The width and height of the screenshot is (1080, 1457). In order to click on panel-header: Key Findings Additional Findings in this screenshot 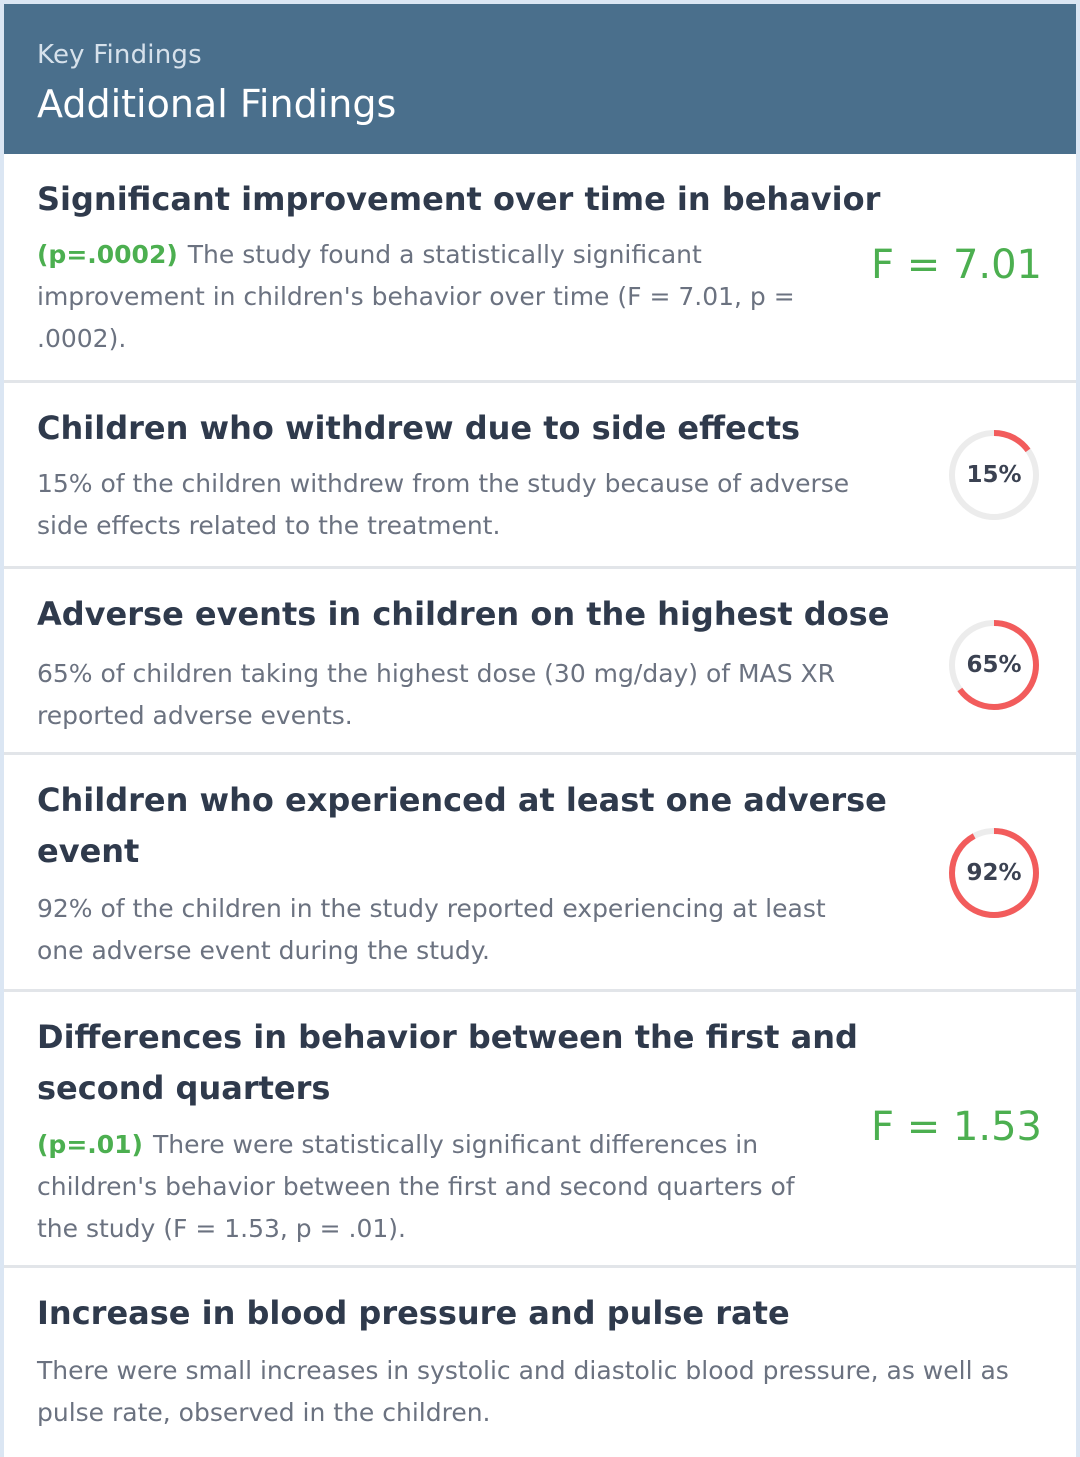, I will do `click(540, 79)`.